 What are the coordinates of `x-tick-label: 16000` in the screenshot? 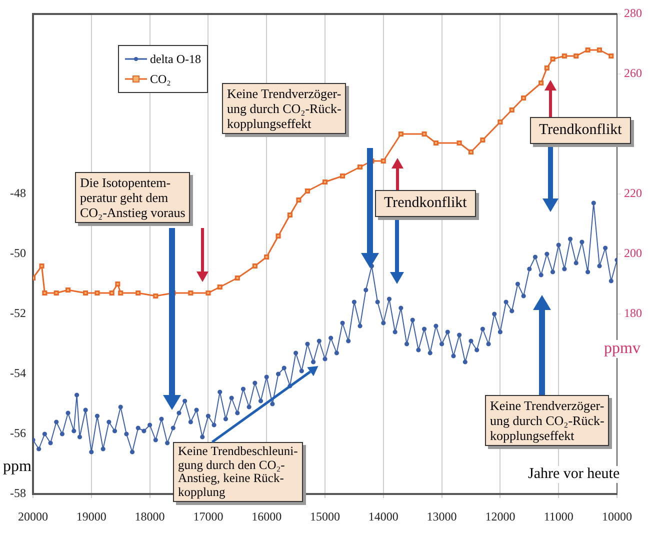 It's located at (267, 516).